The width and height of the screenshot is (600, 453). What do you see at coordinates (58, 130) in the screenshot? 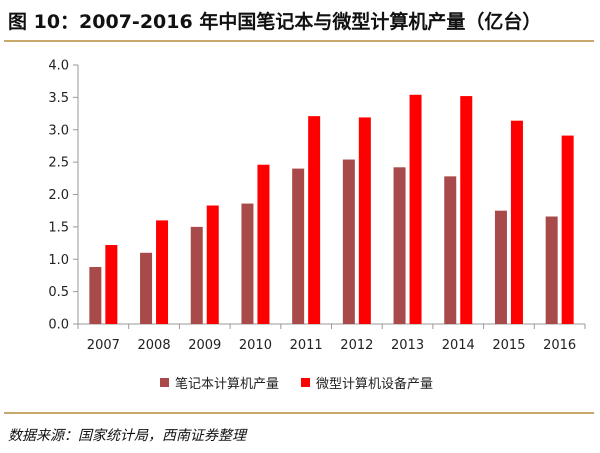
I see `y-tick-label: 3.0` at bounding box center [58, 130].